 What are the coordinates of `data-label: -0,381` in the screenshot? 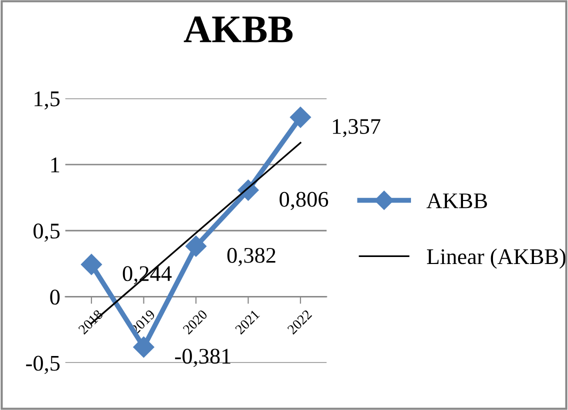 It's located at (202, 357).